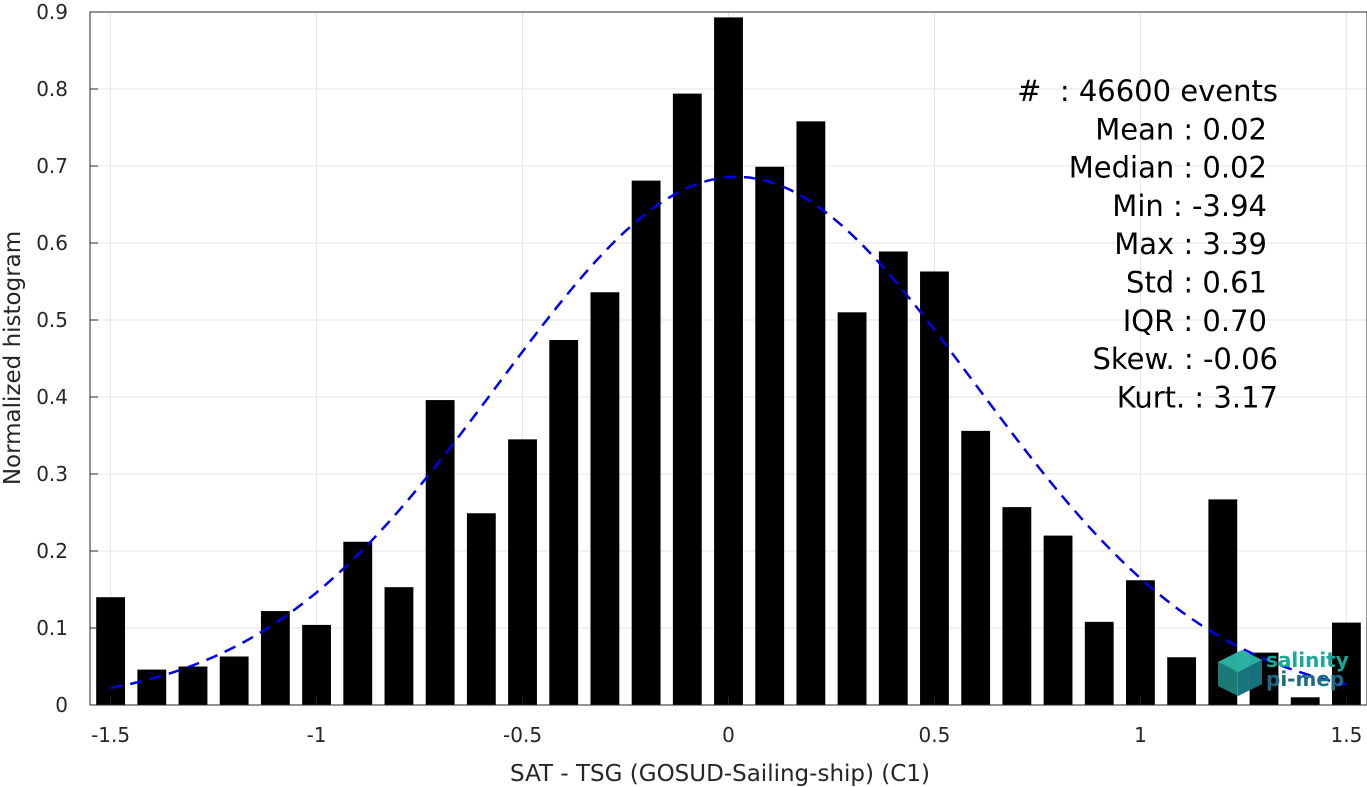 Image resolution: width=1367 pixels, height=787 pixels. Describe the element at coordinates (52, 89) in the screenshot. I see `y-tick-label: 0.8` at that location.